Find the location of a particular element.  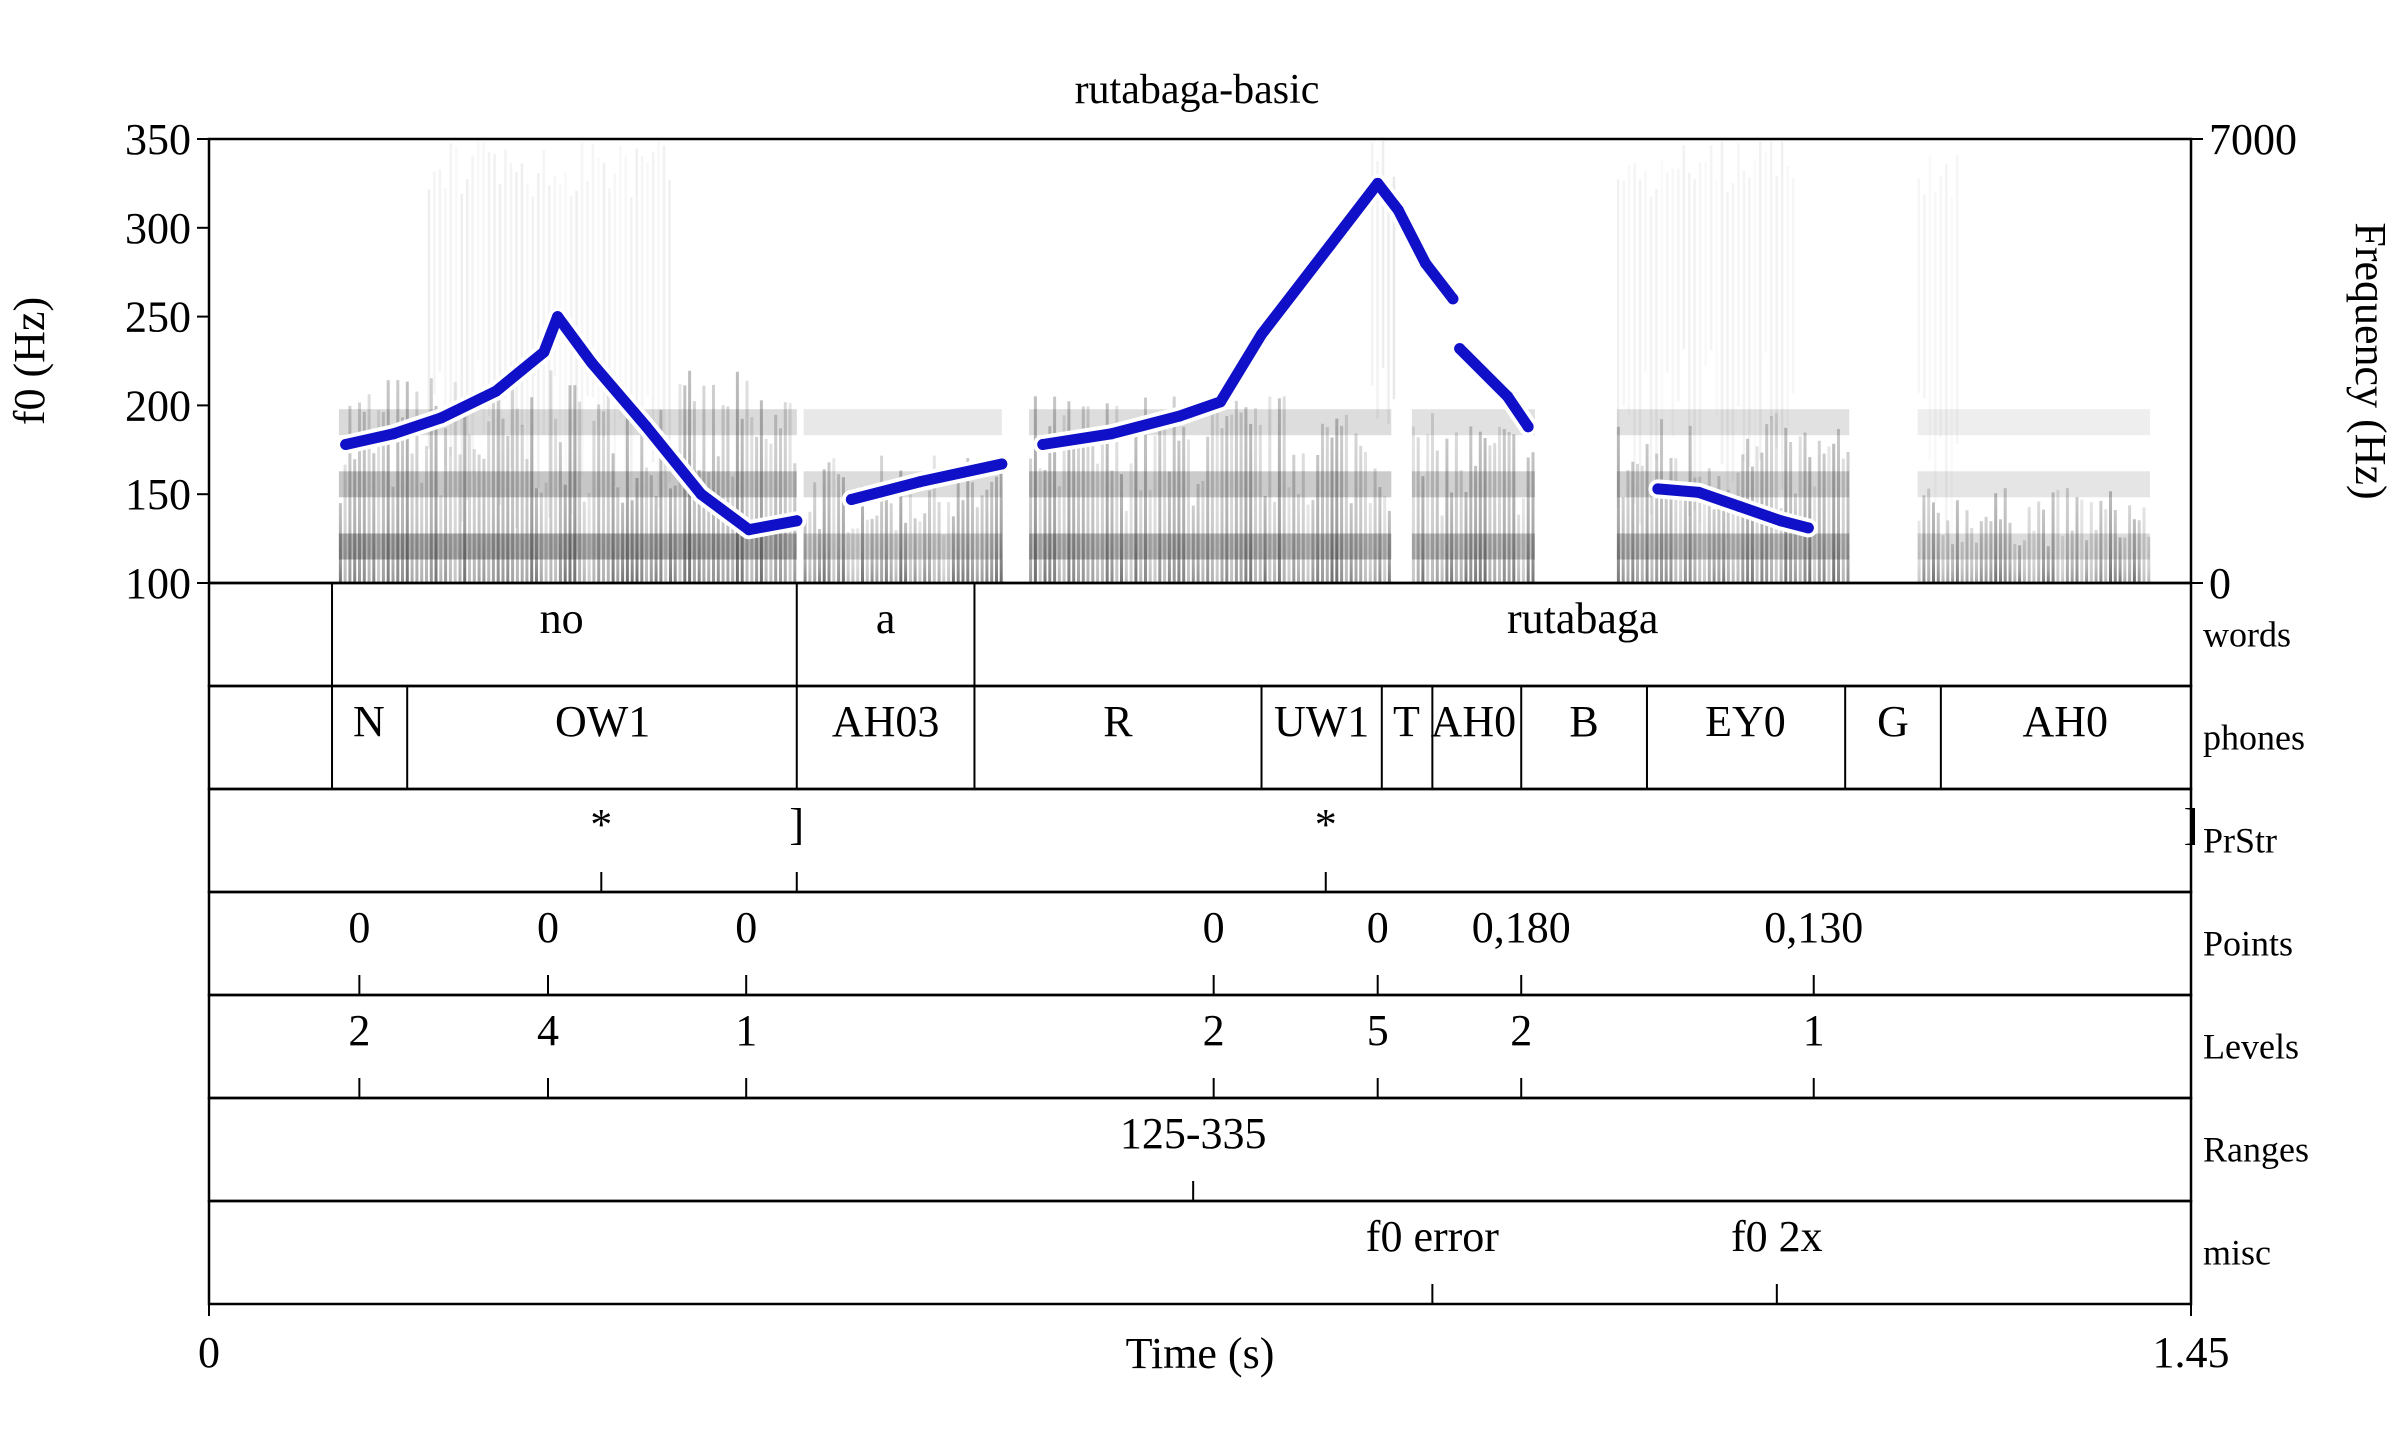

time-axis-label: Time (s) is located at coordinates (1200, 1353).